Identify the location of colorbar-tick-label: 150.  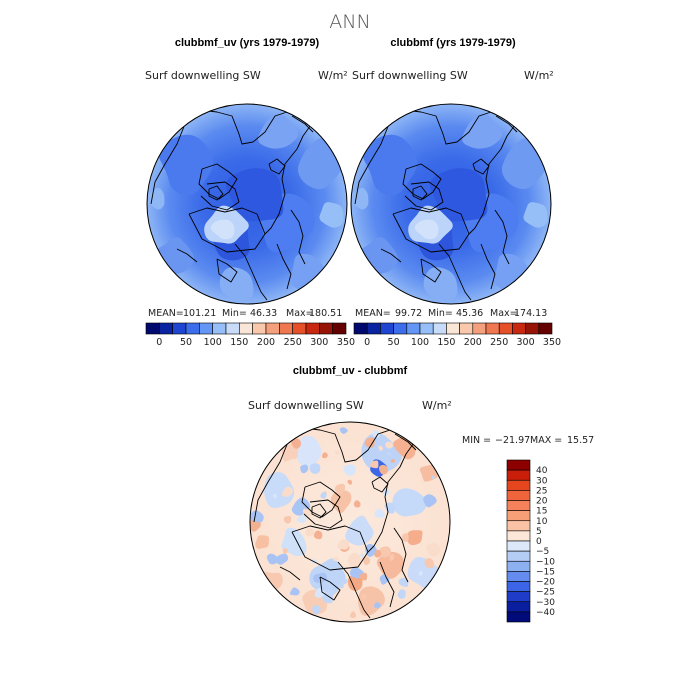
(239, 342).